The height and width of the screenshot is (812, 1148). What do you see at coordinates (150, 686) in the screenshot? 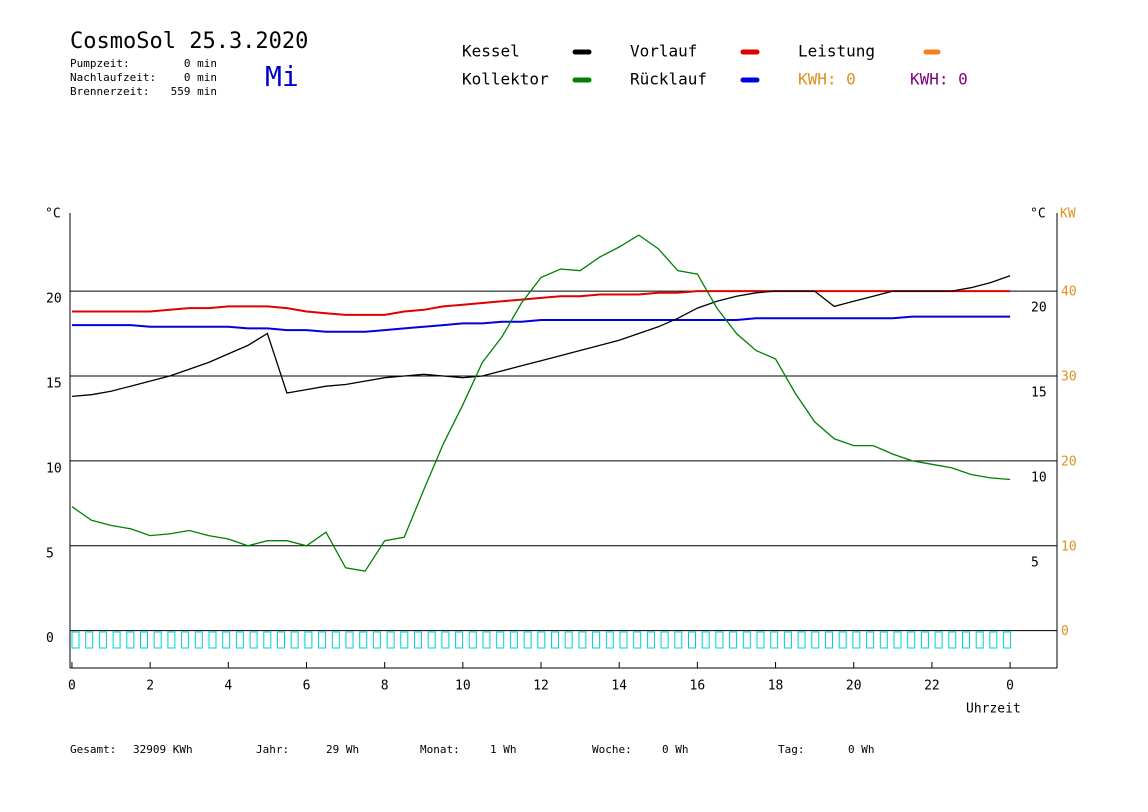
I see `x-tick-label: 2` at bounding box center [150, 686].